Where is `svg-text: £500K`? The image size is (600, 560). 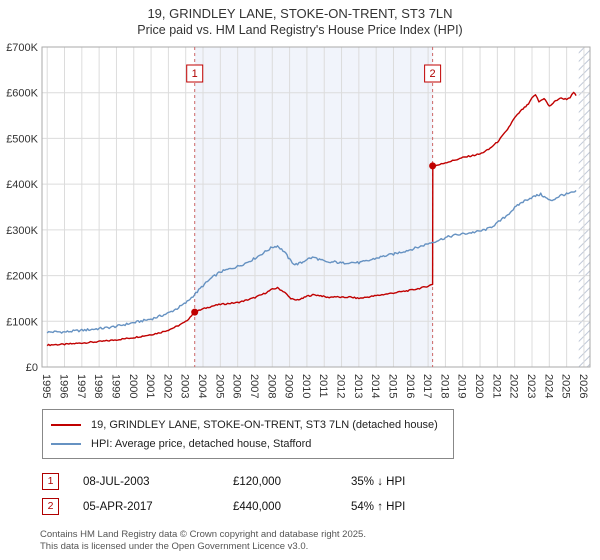 svg-text: £500K is located at coordinates (22, 139).